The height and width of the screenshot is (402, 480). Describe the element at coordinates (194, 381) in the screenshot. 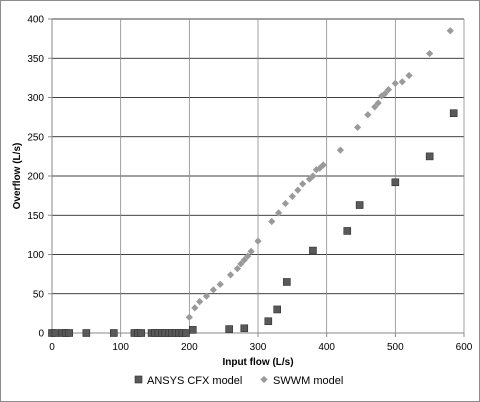

I see `legend-label-ansys: ANSYS CFX model` at that location.